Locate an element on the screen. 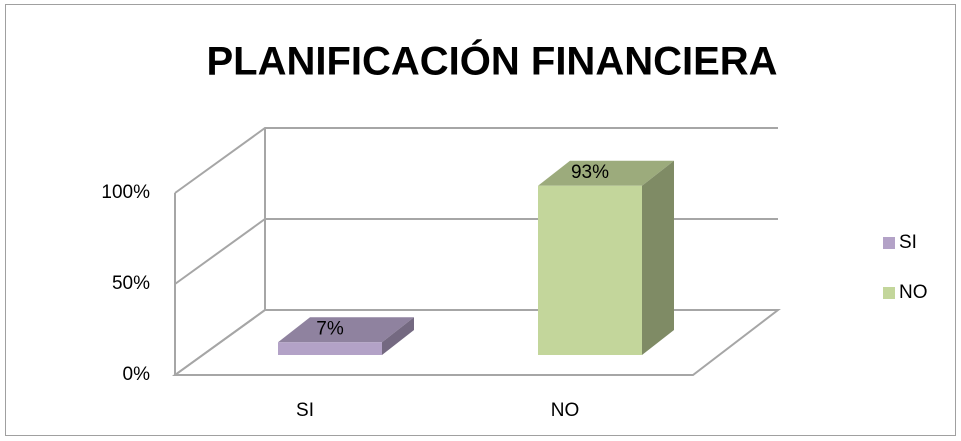 The image size is (961, 441). y-tick-label: 100% is located at coordinates (125, 192).